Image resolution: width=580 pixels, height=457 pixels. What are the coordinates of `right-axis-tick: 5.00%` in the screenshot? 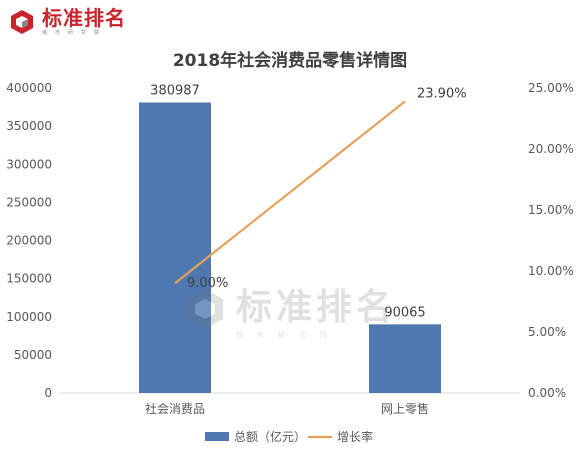 It's located at (547, 332).